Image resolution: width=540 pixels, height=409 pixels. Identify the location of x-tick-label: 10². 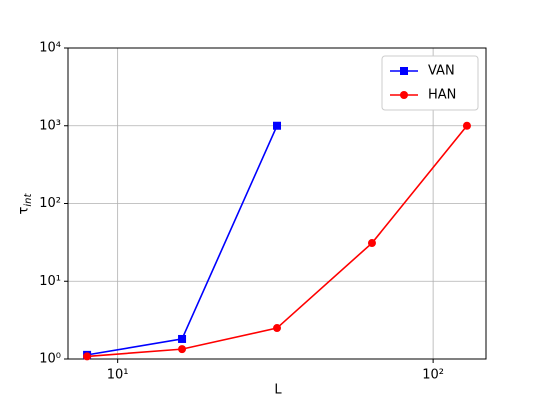
(433, 375).